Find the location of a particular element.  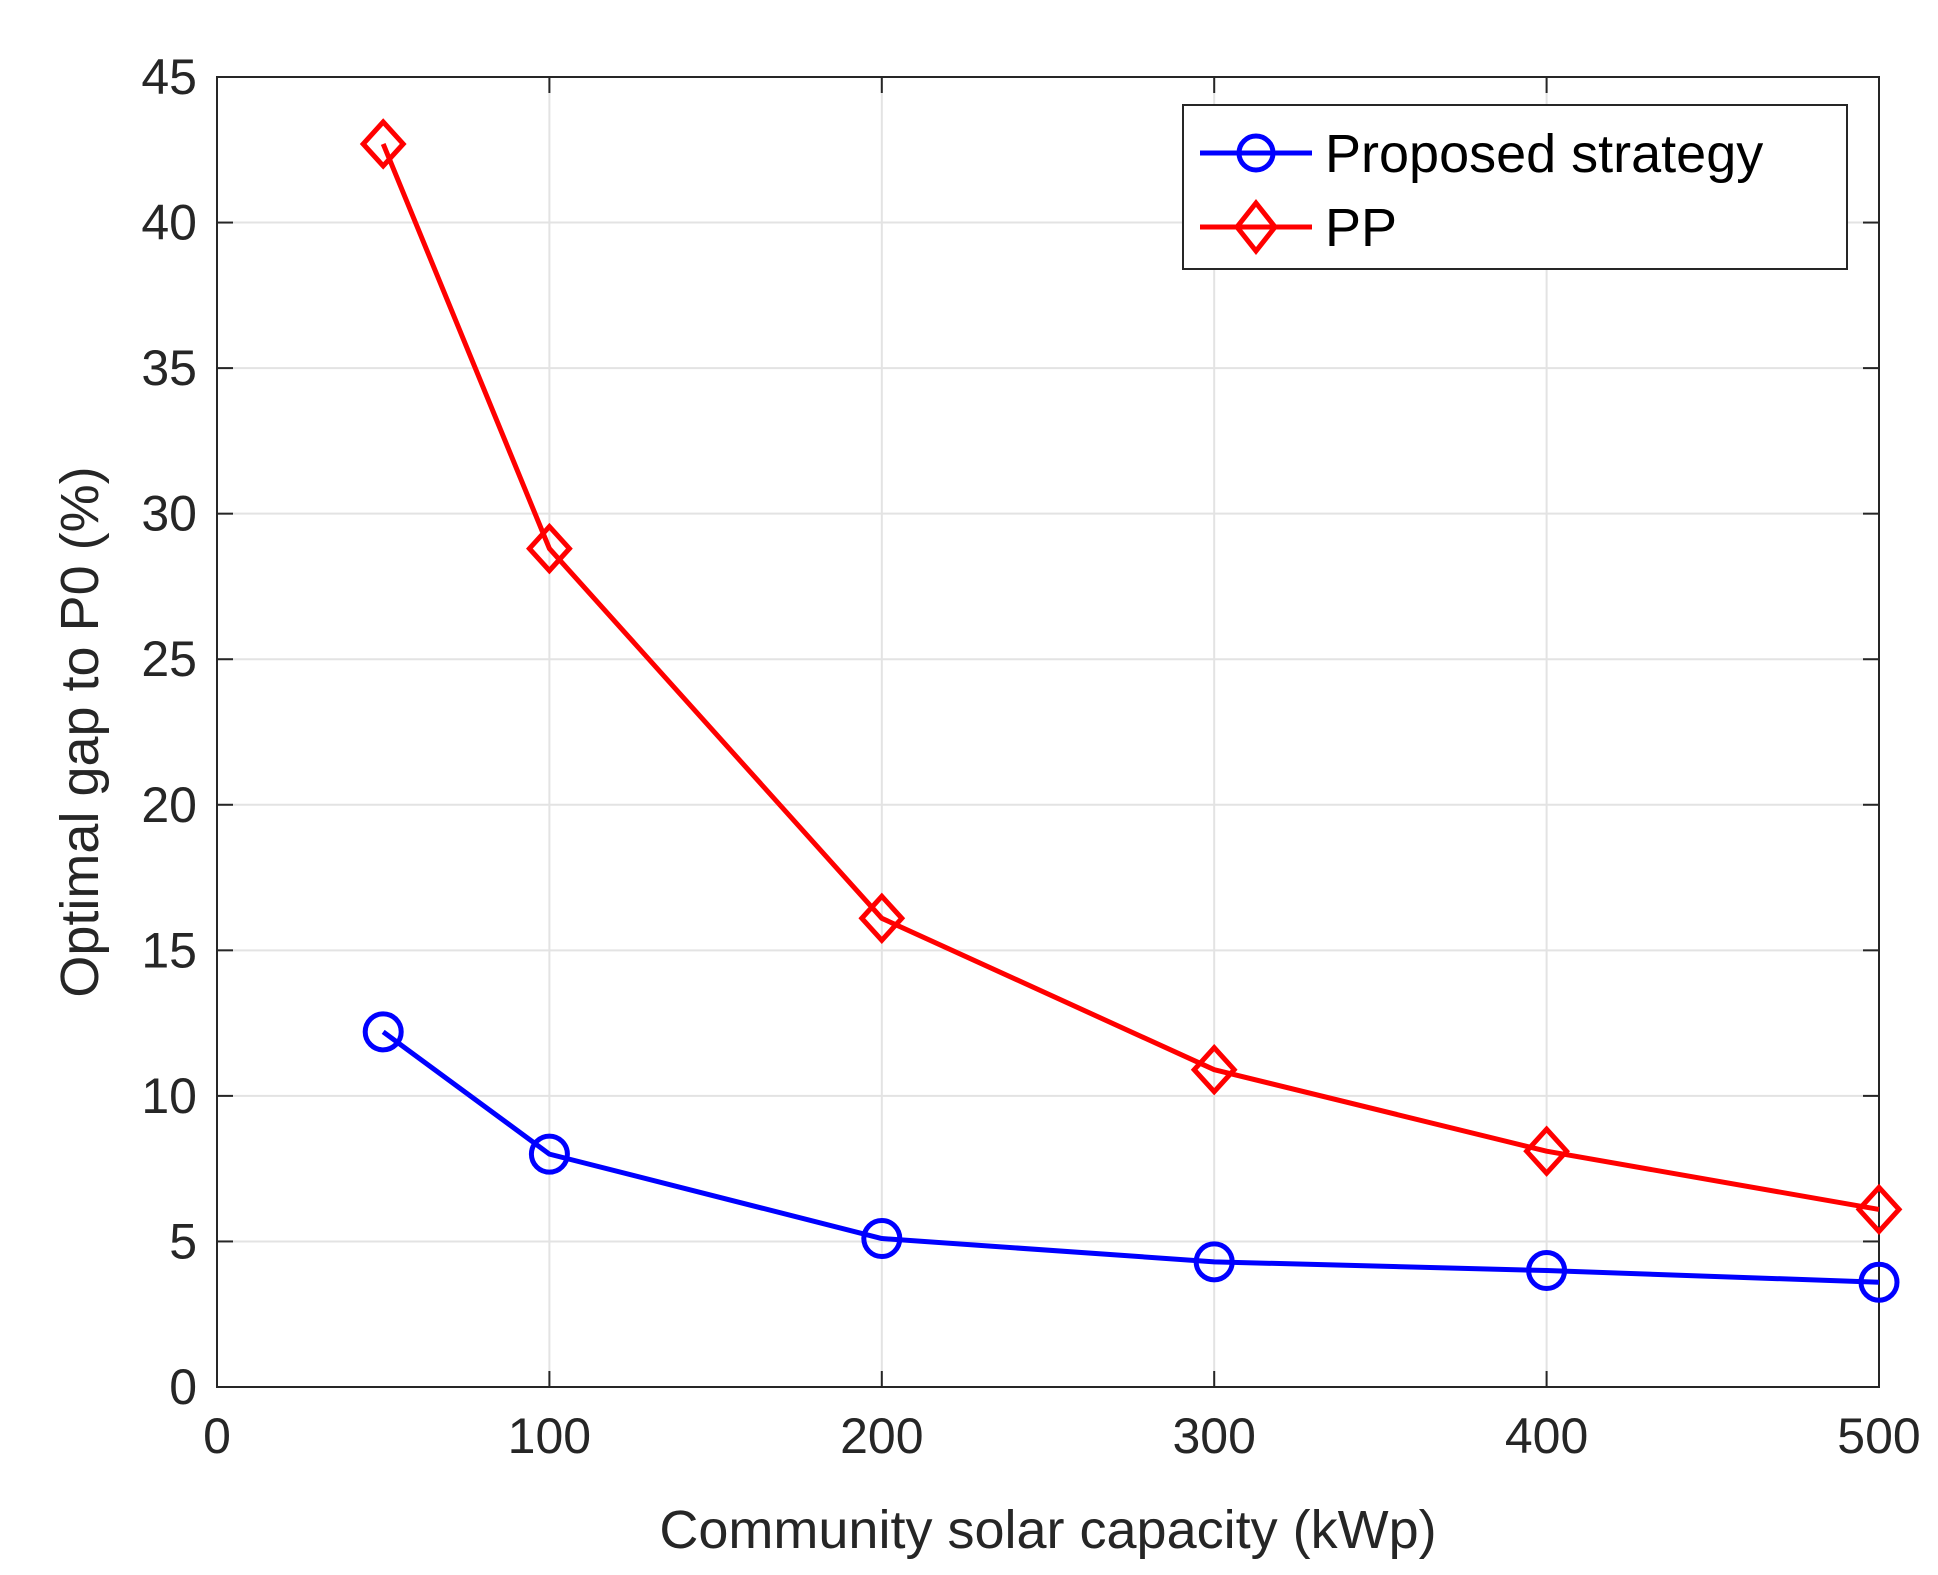

y-tick-label: 35 is located at coordinates (169, 368).